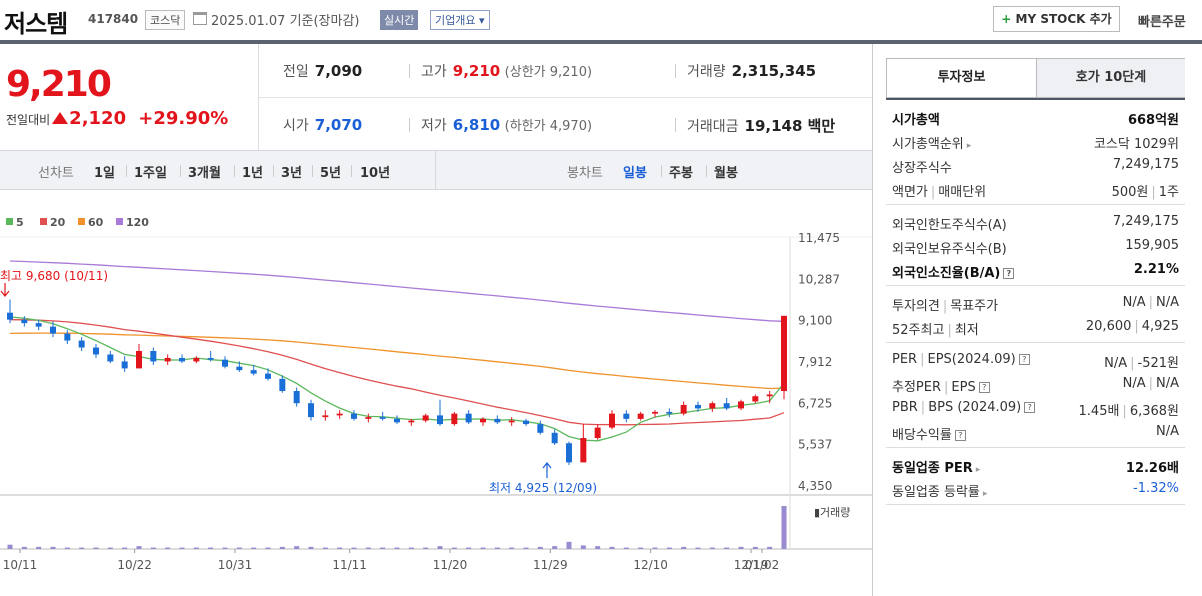 The image size is (1202, 596). What do you see at coordinates (815, 486) in the screenshot?
I see `y-tick-label: 4,350` at bounding box center [815, 486].